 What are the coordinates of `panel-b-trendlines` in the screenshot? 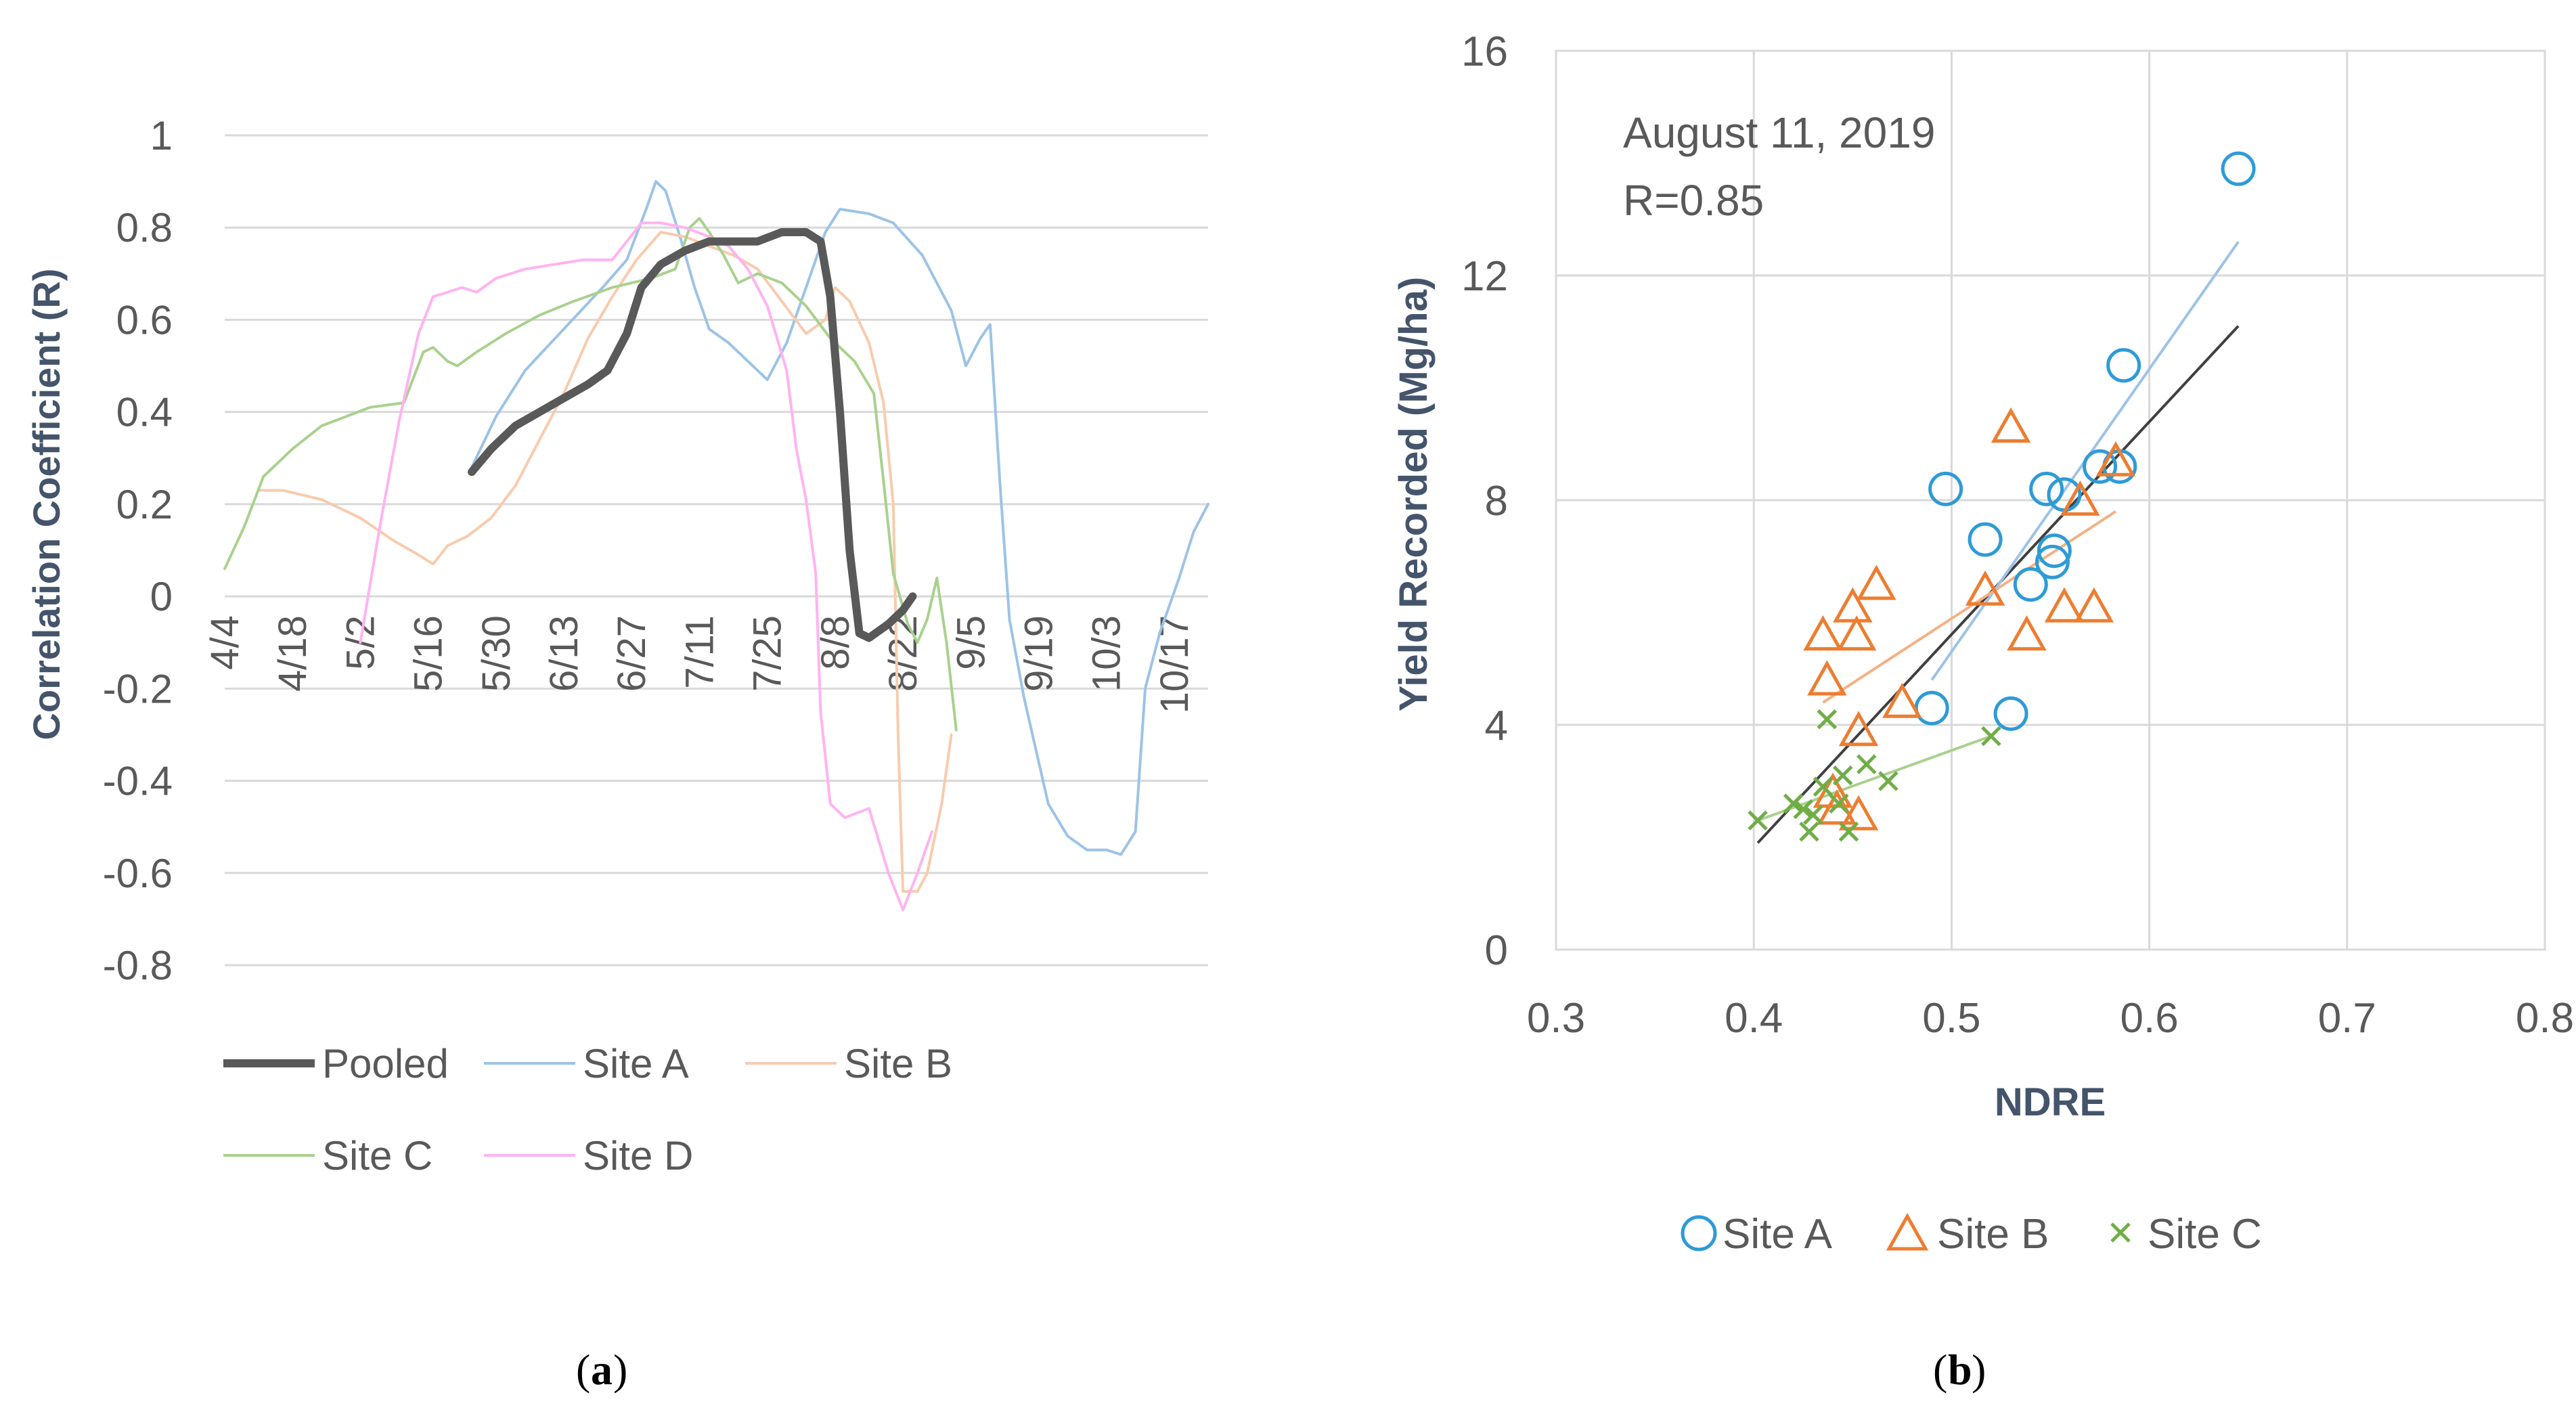 It's located at (1998, 542).